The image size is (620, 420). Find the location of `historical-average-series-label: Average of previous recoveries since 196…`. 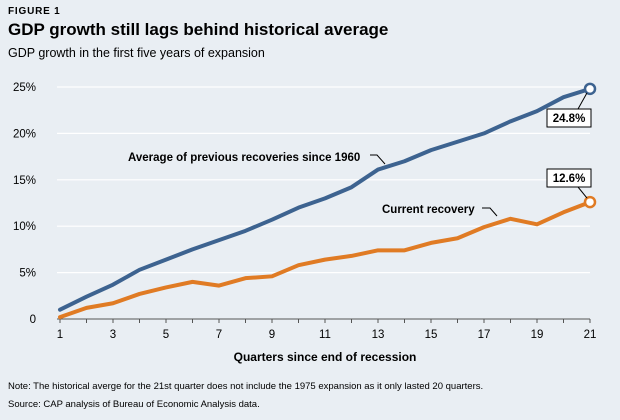

historical-average-series-label: Average of previous recoveries since 196… is located at coordinates (244, 158).